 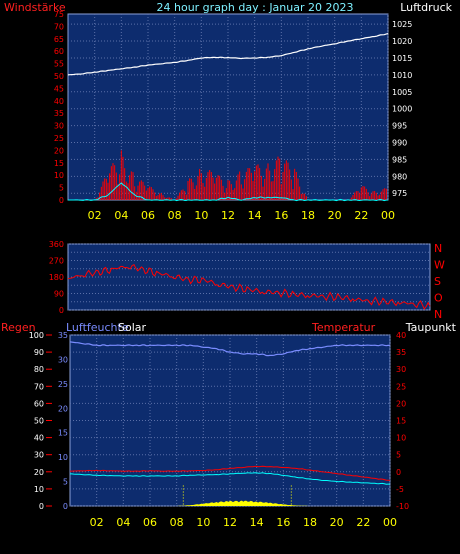 I want to click on p3-x-tick-label: 08, so click(x=177, y=522).